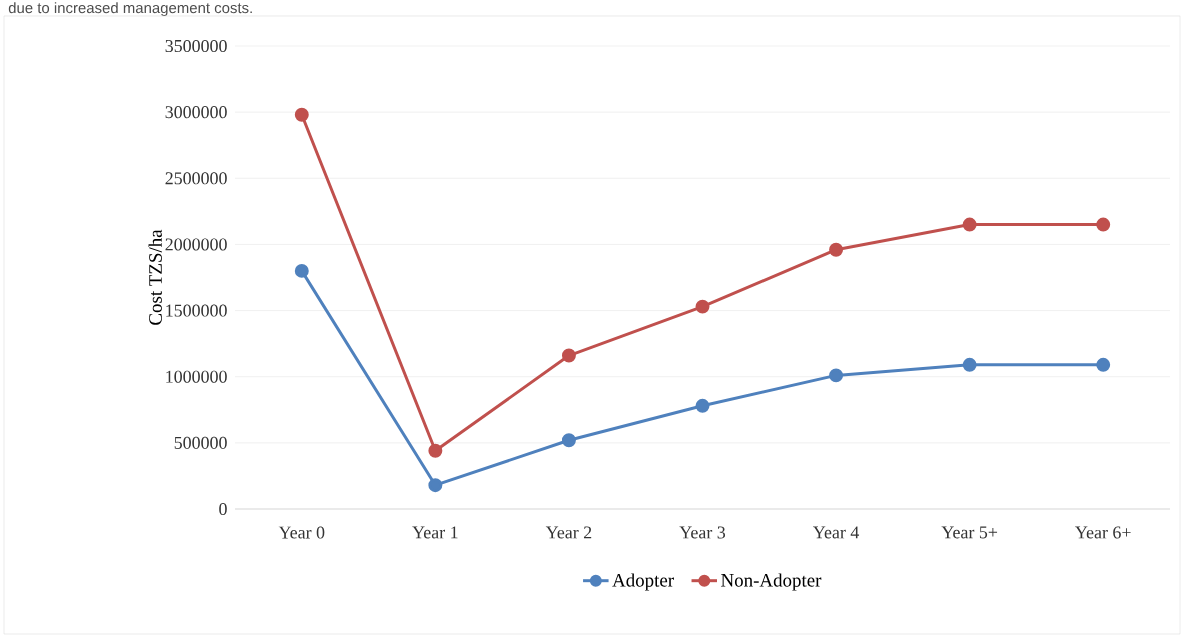 The height and width of the screenshot is (638, 1186). What do you see at coordinates (223, 509) in the screenshot?
I see `y-tick-label: 0` at bounding box center [223, 509].